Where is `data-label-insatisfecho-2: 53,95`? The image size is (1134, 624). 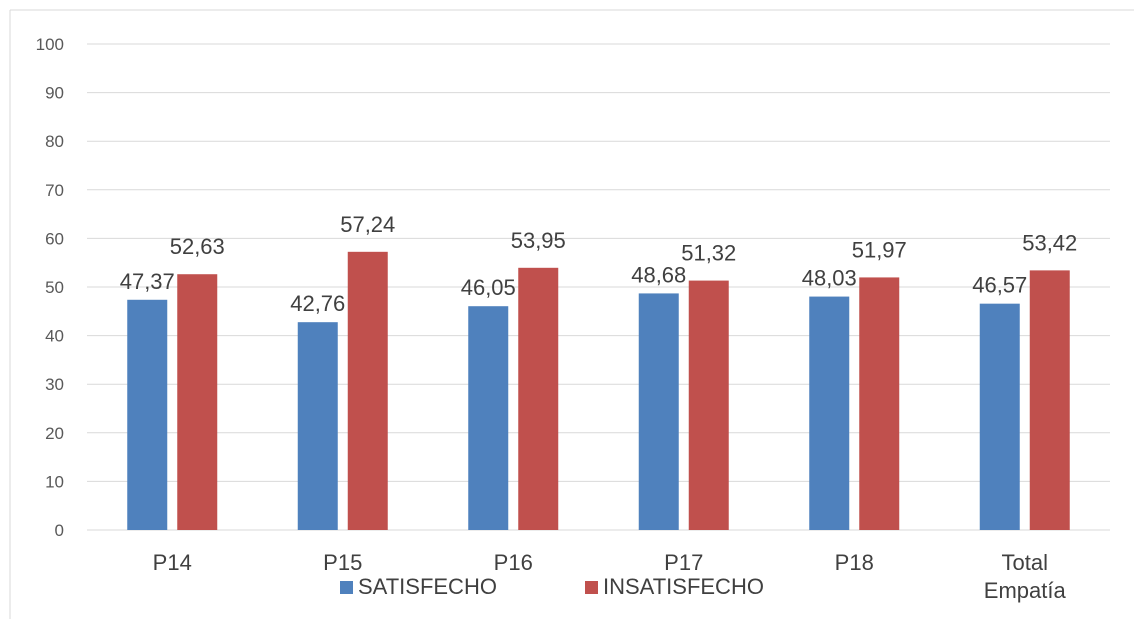 data-label-insatisfecho-2: 53,95 is located at coordinates (538, 240).